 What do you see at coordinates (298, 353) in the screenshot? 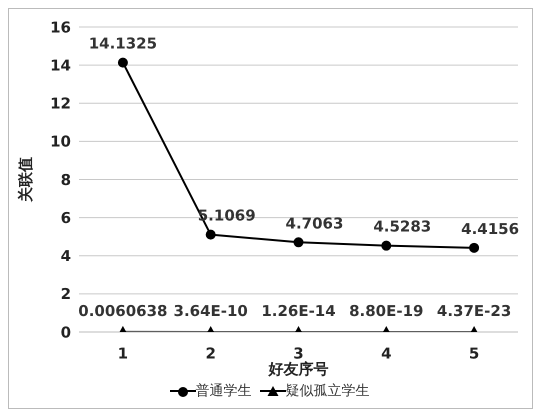
I see `x-tick-label: 3` at bounding box center [298, 353].